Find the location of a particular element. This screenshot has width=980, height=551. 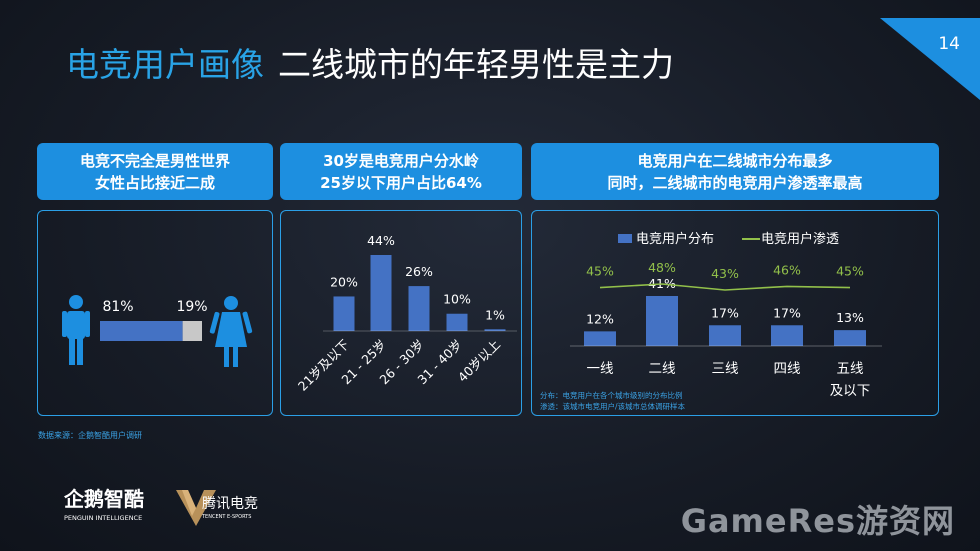

legend-bar-label: 电竞用户分布 is located at coordinates (675, 239).